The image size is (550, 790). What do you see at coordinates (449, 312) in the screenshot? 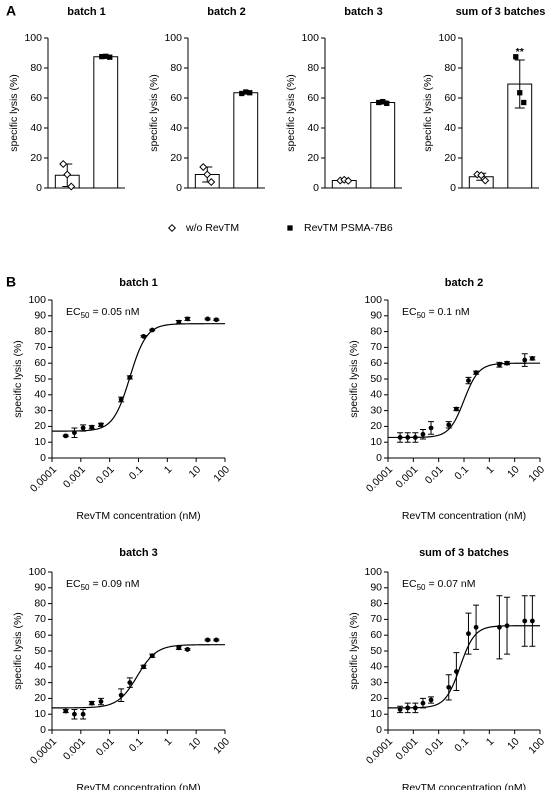
I see `annotation-text: = 0.1 nM` at bounding box center [449, 312].